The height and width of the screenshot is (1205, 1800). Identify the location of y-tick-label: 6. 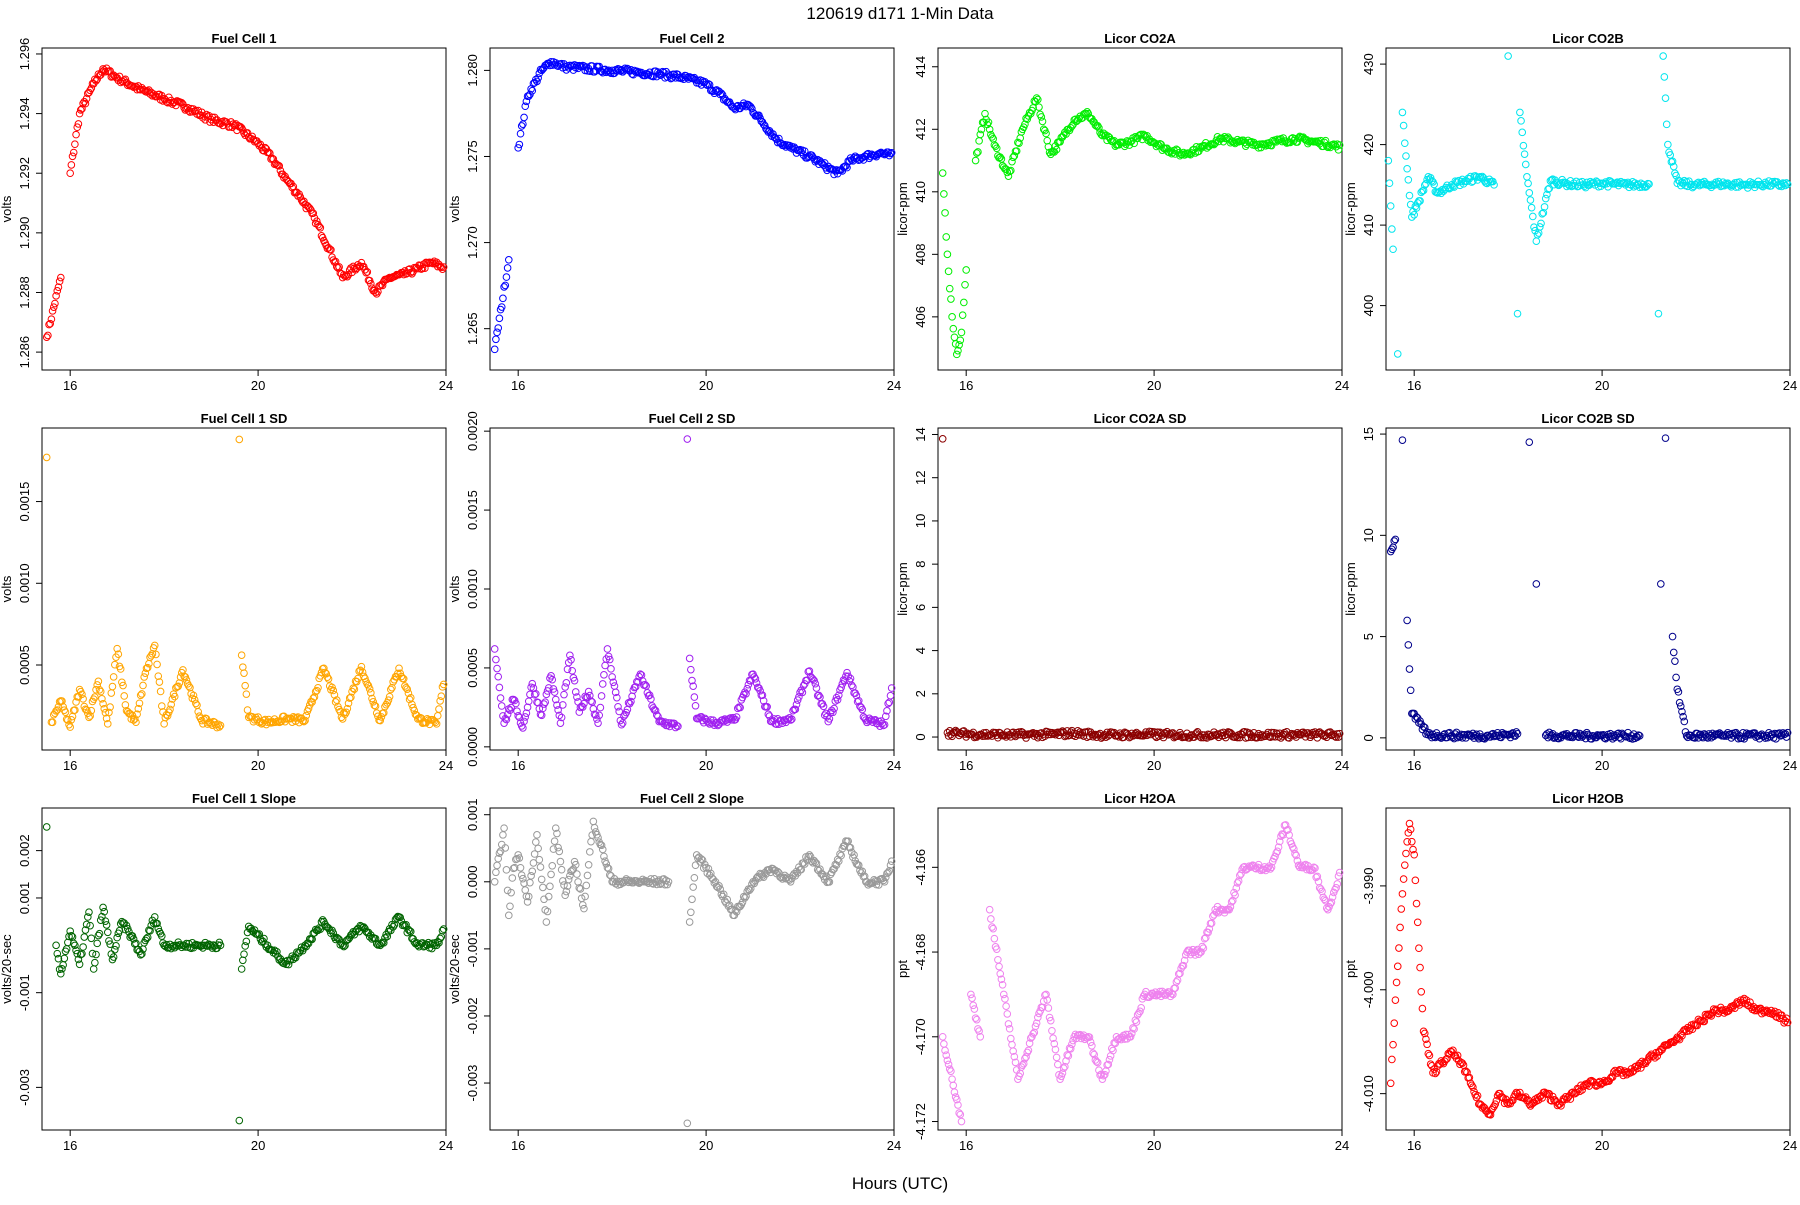
(920, 607).